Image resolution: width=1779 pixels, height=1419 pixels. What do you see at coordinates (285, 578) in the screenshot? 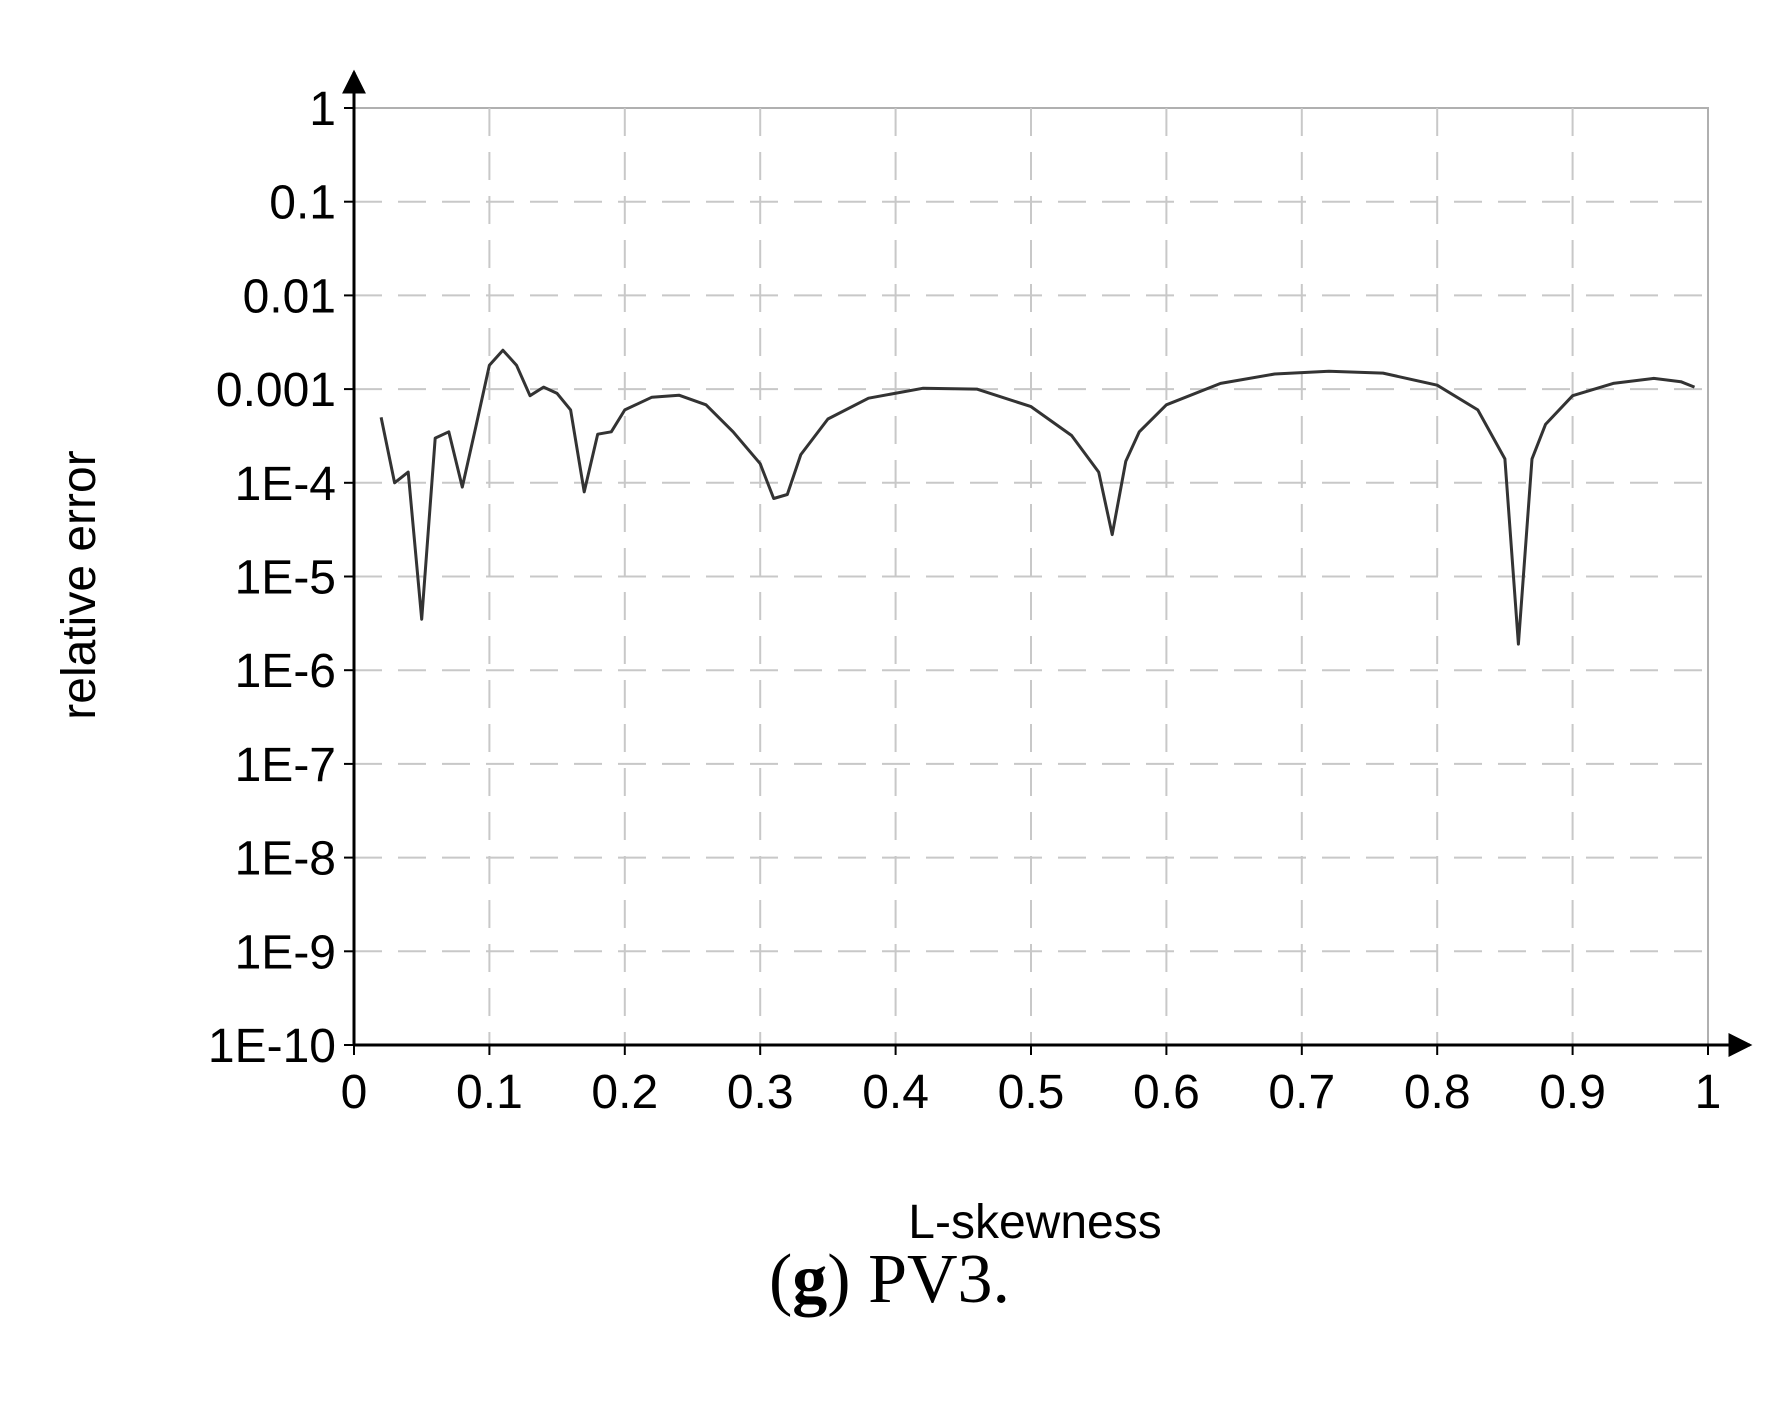
I see `y-tick-label: 1E-5` at bounding box center [285, 578].